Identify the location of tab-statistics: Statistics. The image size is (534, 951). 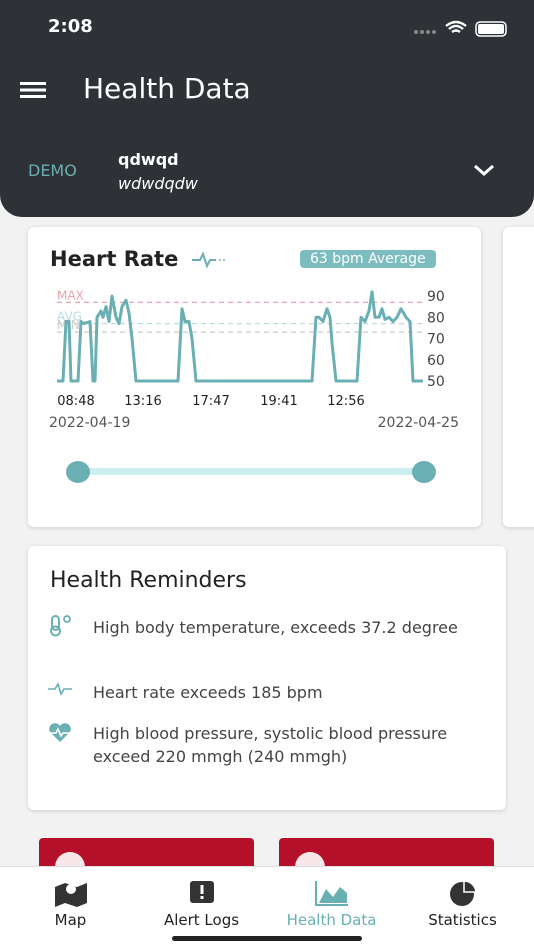
(462, 904).